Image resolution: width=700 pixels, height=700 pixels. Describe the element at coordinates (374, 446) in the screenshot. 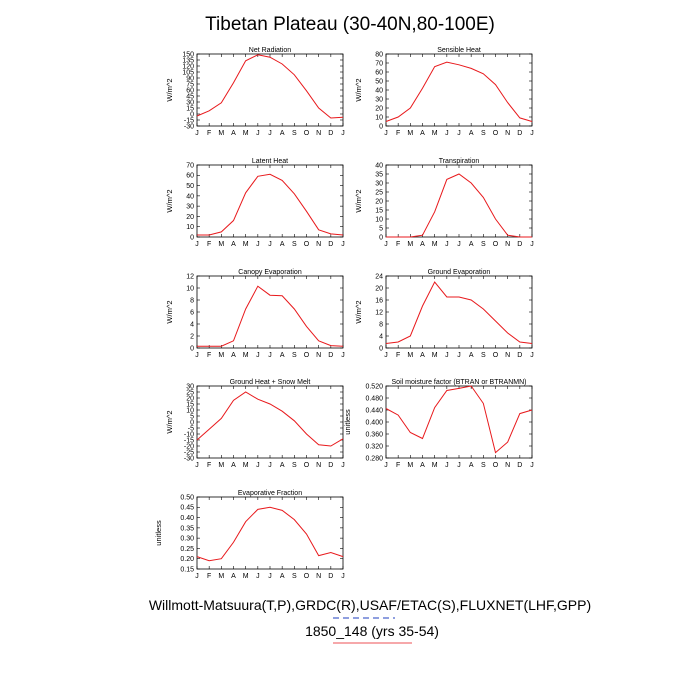

I see `y-tick-label: 0.320` at that location.